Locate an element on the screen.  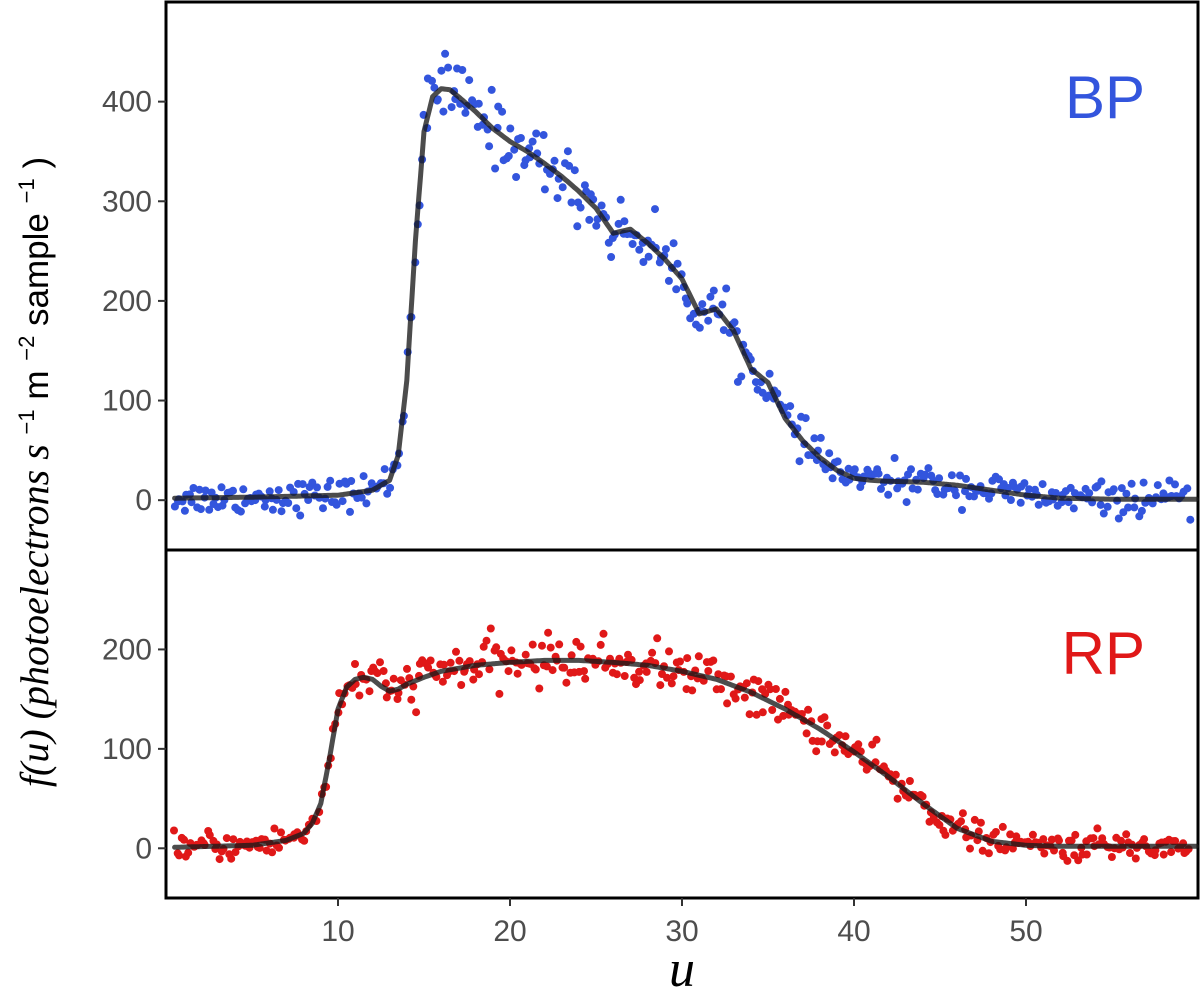
bp-y-ticks: 0 100 200 300 400 is located at coordinates (134, 301).